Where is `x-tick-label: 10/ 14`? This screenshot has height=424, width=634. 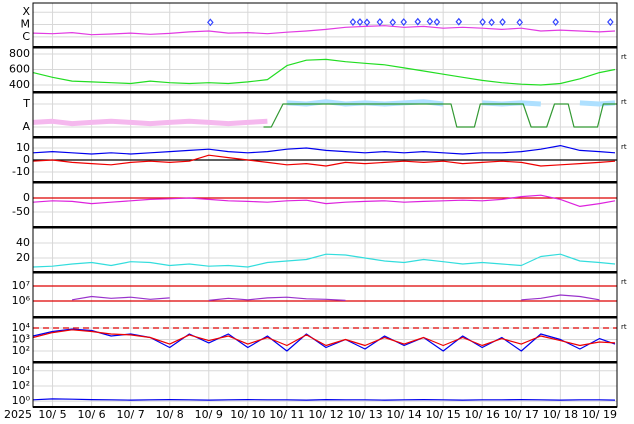
x-tick-label: 10/ 14 is located at coordinates (404, 414).